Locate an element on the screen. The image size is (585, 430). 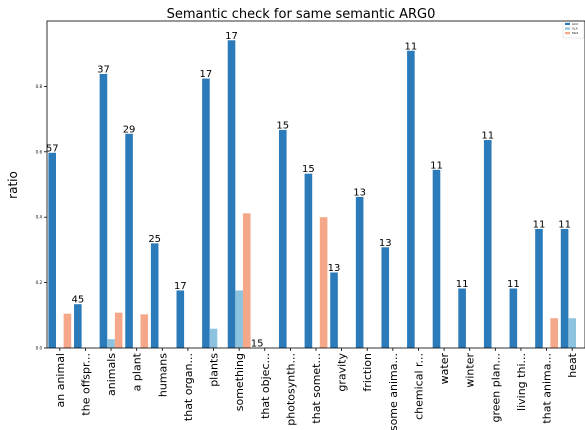
x-tick-label: friction is located at coordinates (367, 372).